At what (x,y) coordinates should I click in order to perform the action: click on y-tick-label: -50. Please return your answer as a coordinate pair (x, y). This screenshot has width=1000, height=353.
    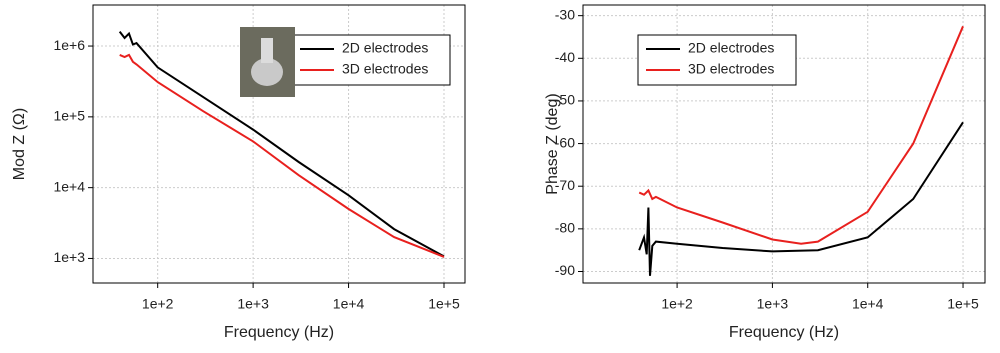
    Looking at the image, I should click on (565, 100).